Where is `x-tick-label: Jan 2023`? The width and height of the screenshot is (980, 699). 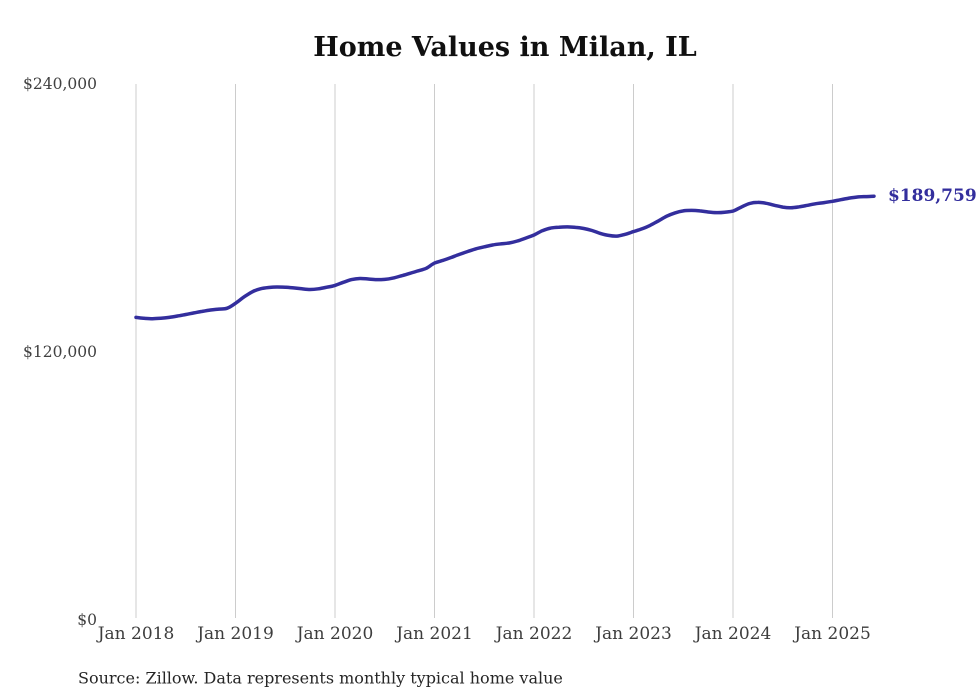
x-tick-label: Jan 2023 is located at coordinates (633, 634).